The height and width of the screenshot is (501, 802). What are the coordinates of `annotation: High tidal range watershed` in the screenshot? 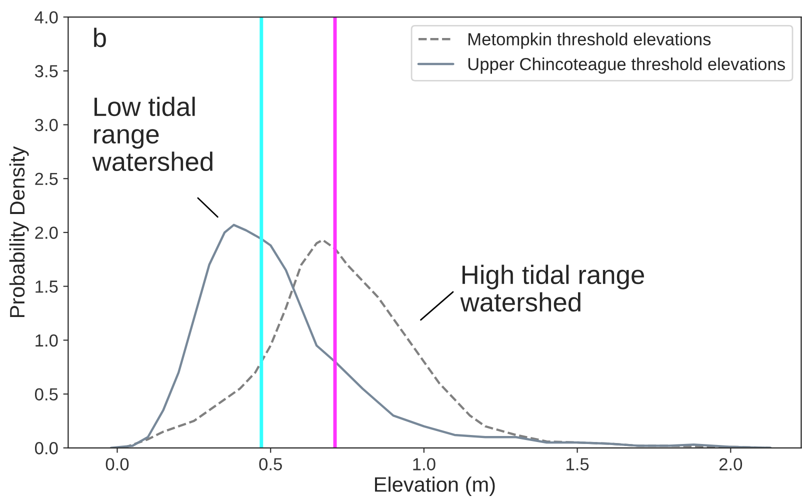 It's located at (552, 288).